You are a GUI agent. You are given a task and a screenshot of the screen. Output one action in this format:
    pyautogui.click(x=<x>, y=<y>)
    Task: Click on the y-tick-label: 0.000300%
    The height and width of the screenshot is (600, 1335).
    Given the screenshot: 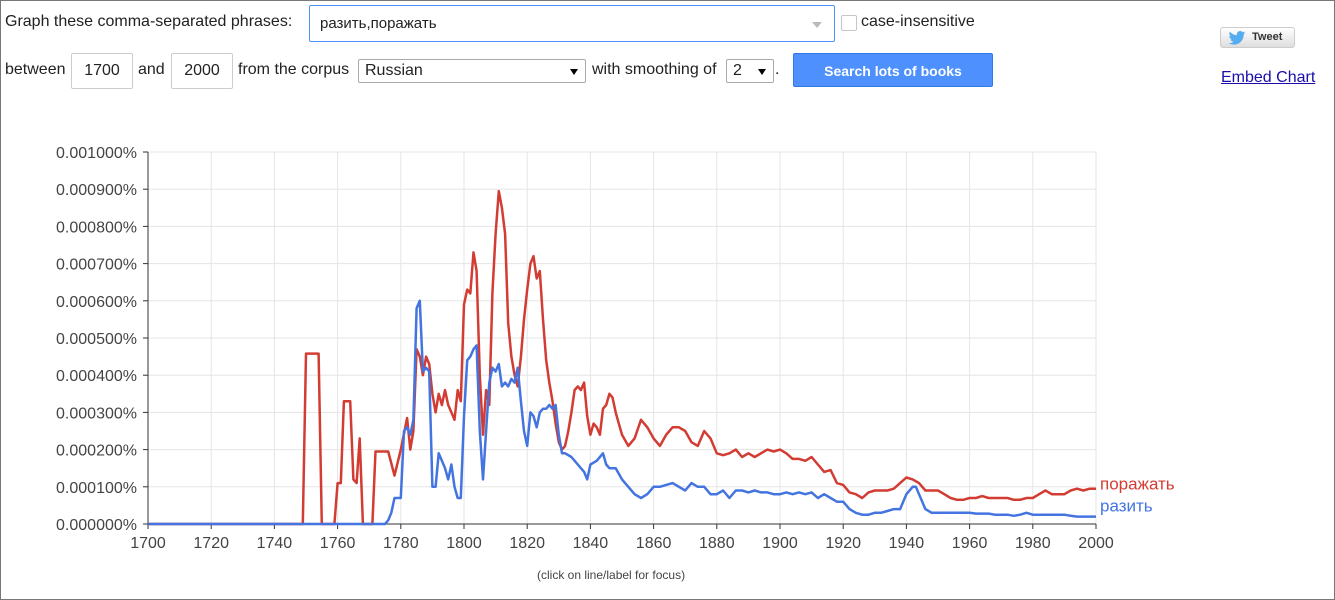 What is the action you would take?
    pyautogui.click(x=96, y=413)
    